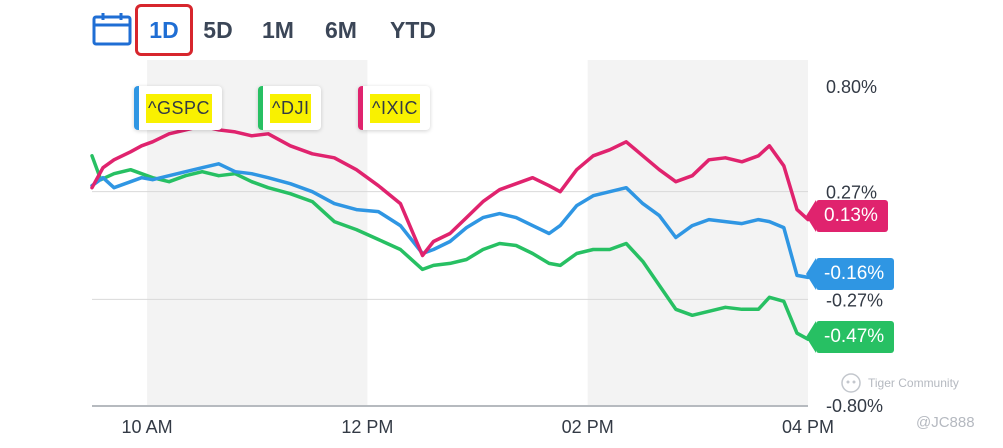 The height and width of the screenshot is (448, 1003). I want to click on x-tick-label: 10 AM, so click(147, 427).